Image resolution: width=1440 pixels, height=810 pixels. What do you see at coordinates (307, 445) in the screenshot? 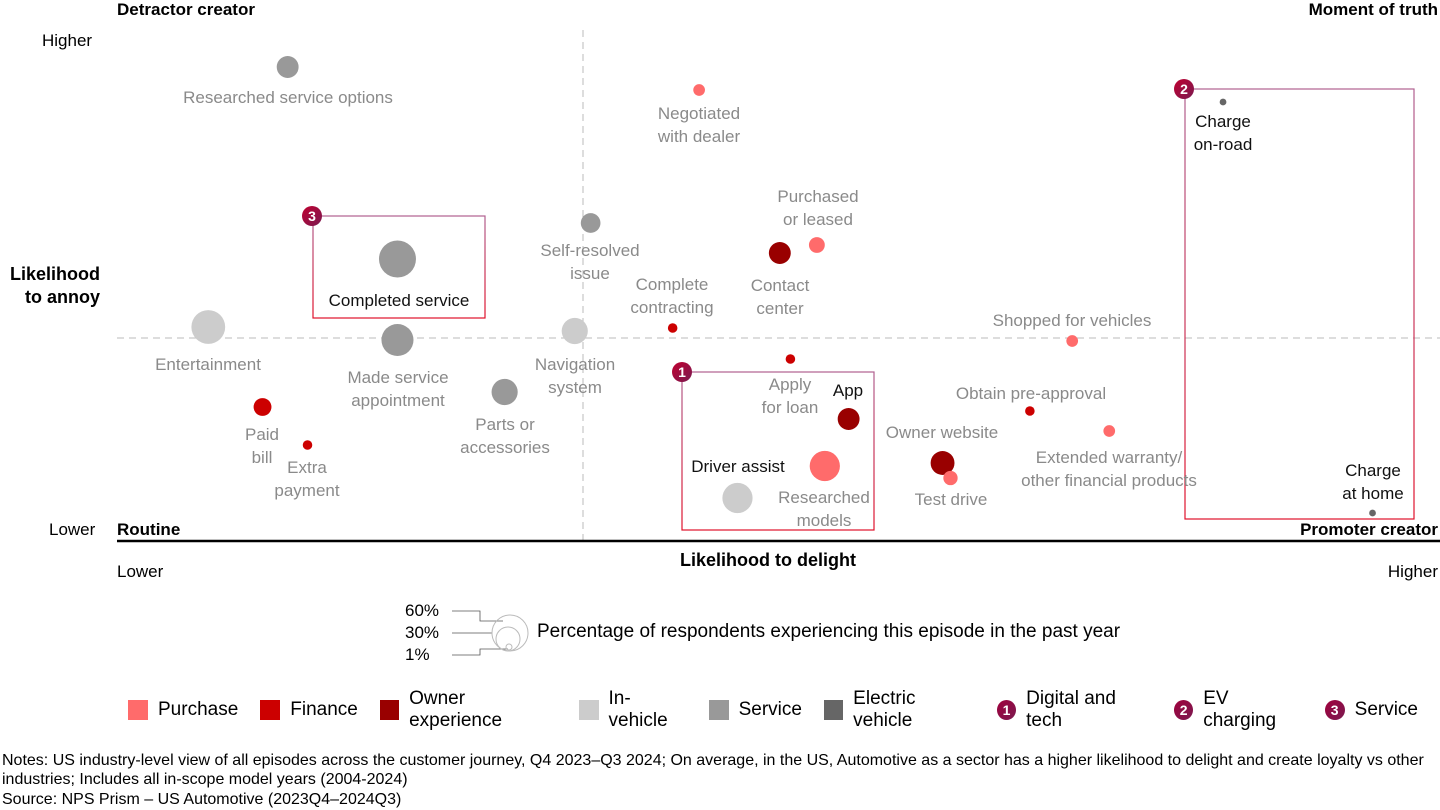
I see `bubble-extra-payment` at bounding box center [307, 445].